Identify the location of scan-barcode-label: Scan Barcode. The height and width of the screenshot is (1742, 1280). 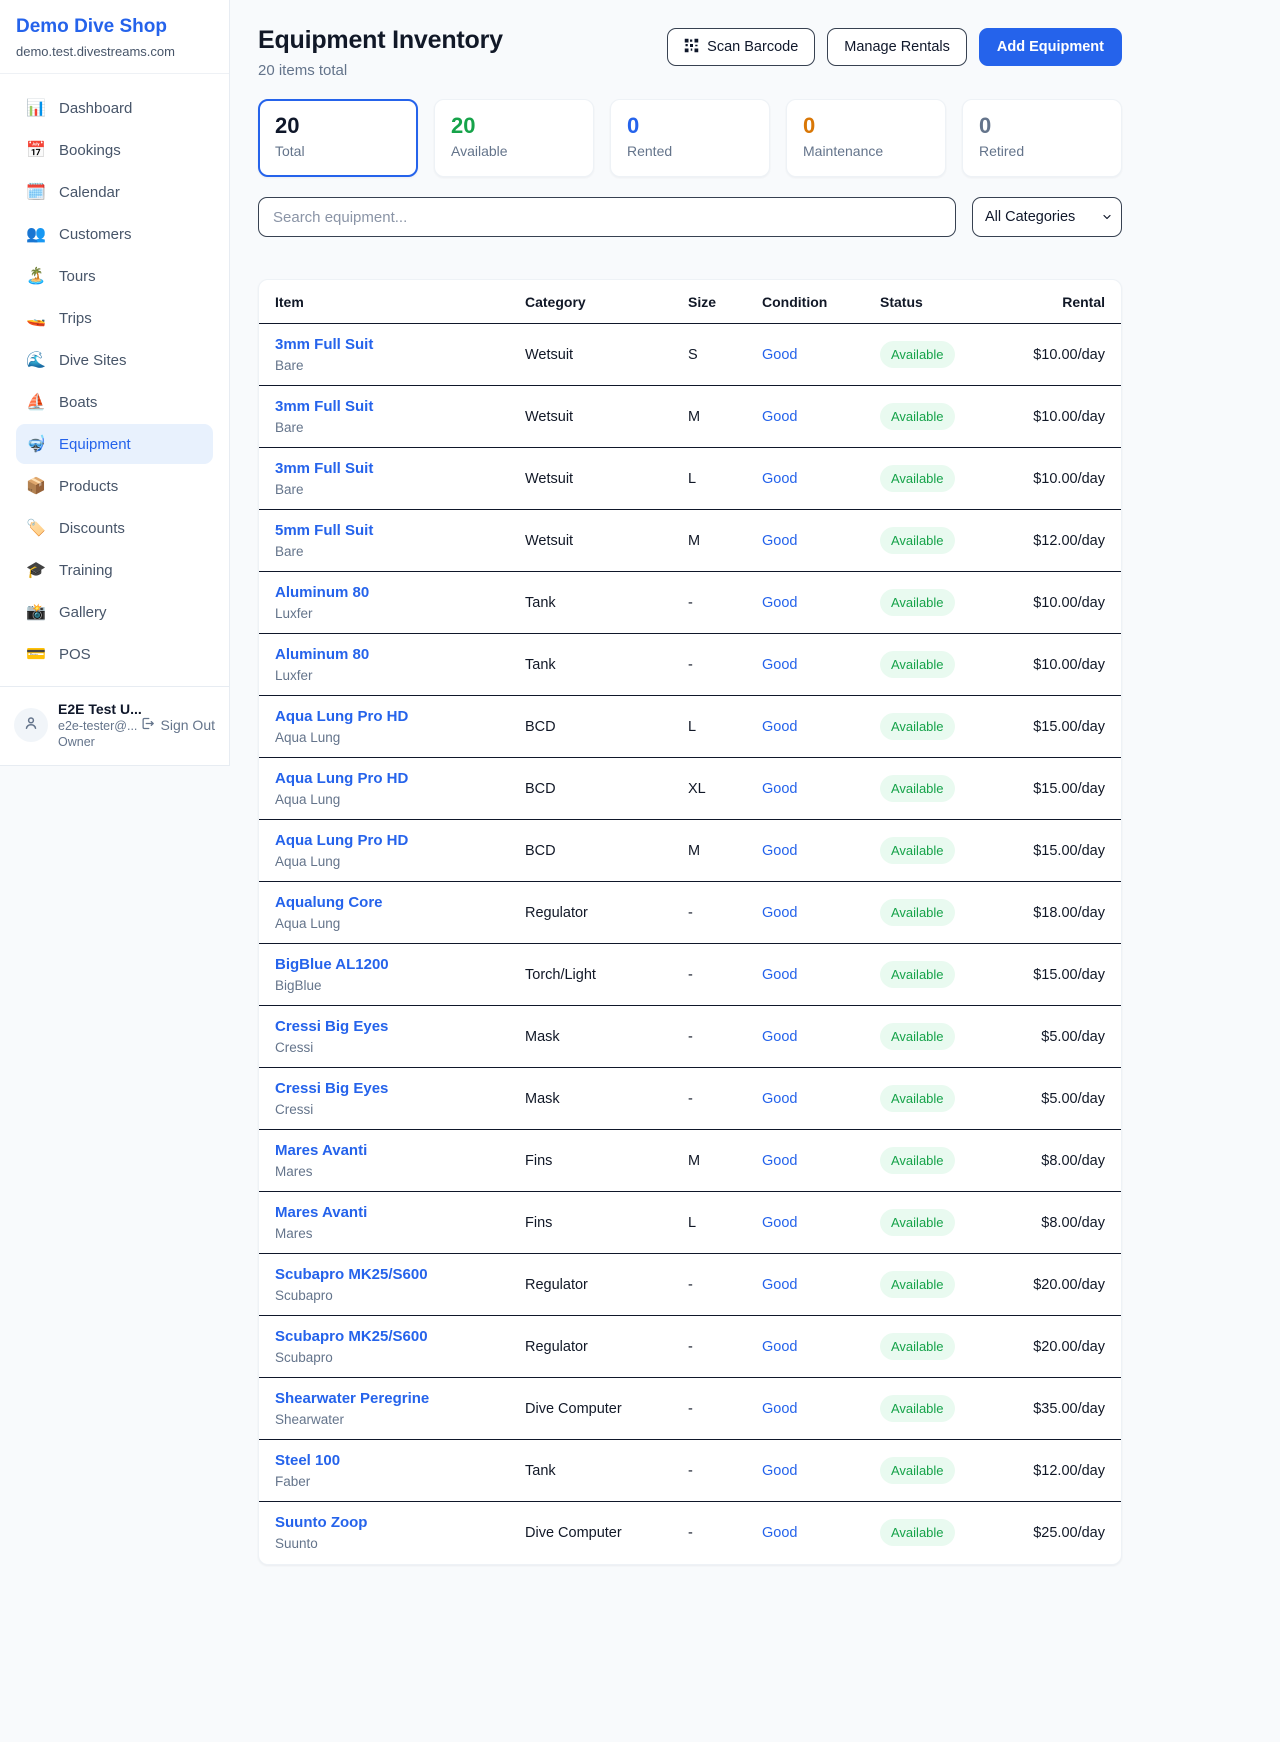
(753, 47).